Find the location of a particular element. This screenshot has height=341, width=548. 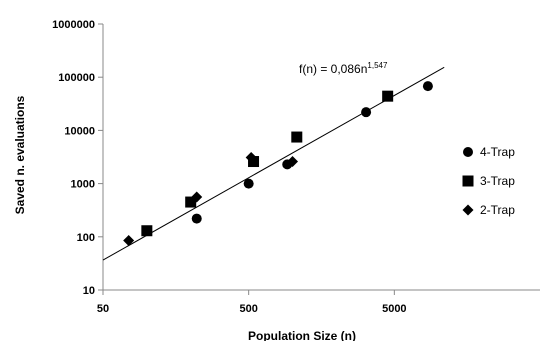

legend-label: 3-Trap is located at coordinates (497, 181).